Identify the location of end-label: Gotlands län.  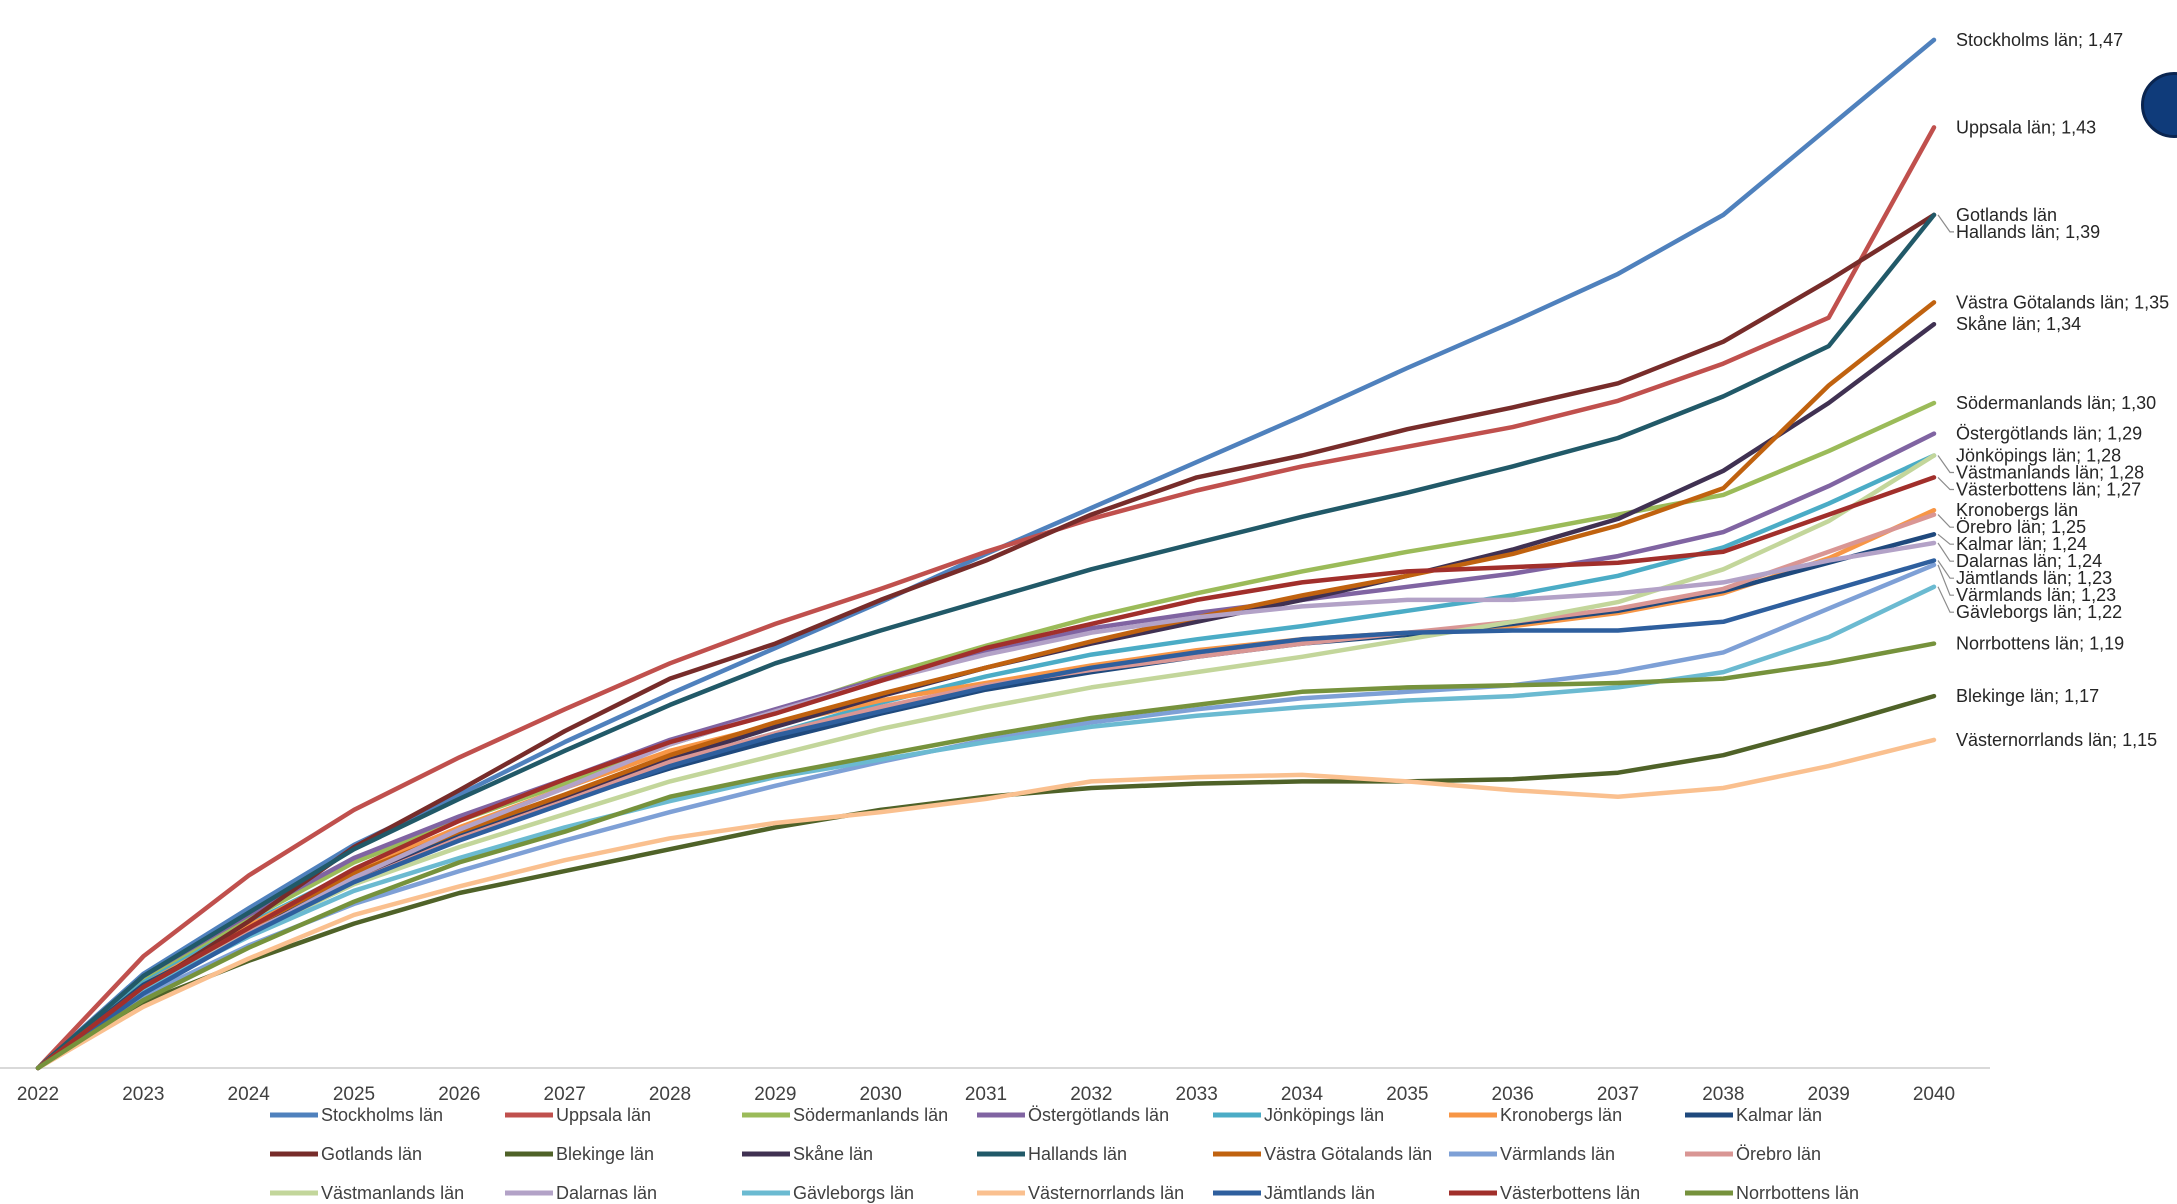
(2006, 215).